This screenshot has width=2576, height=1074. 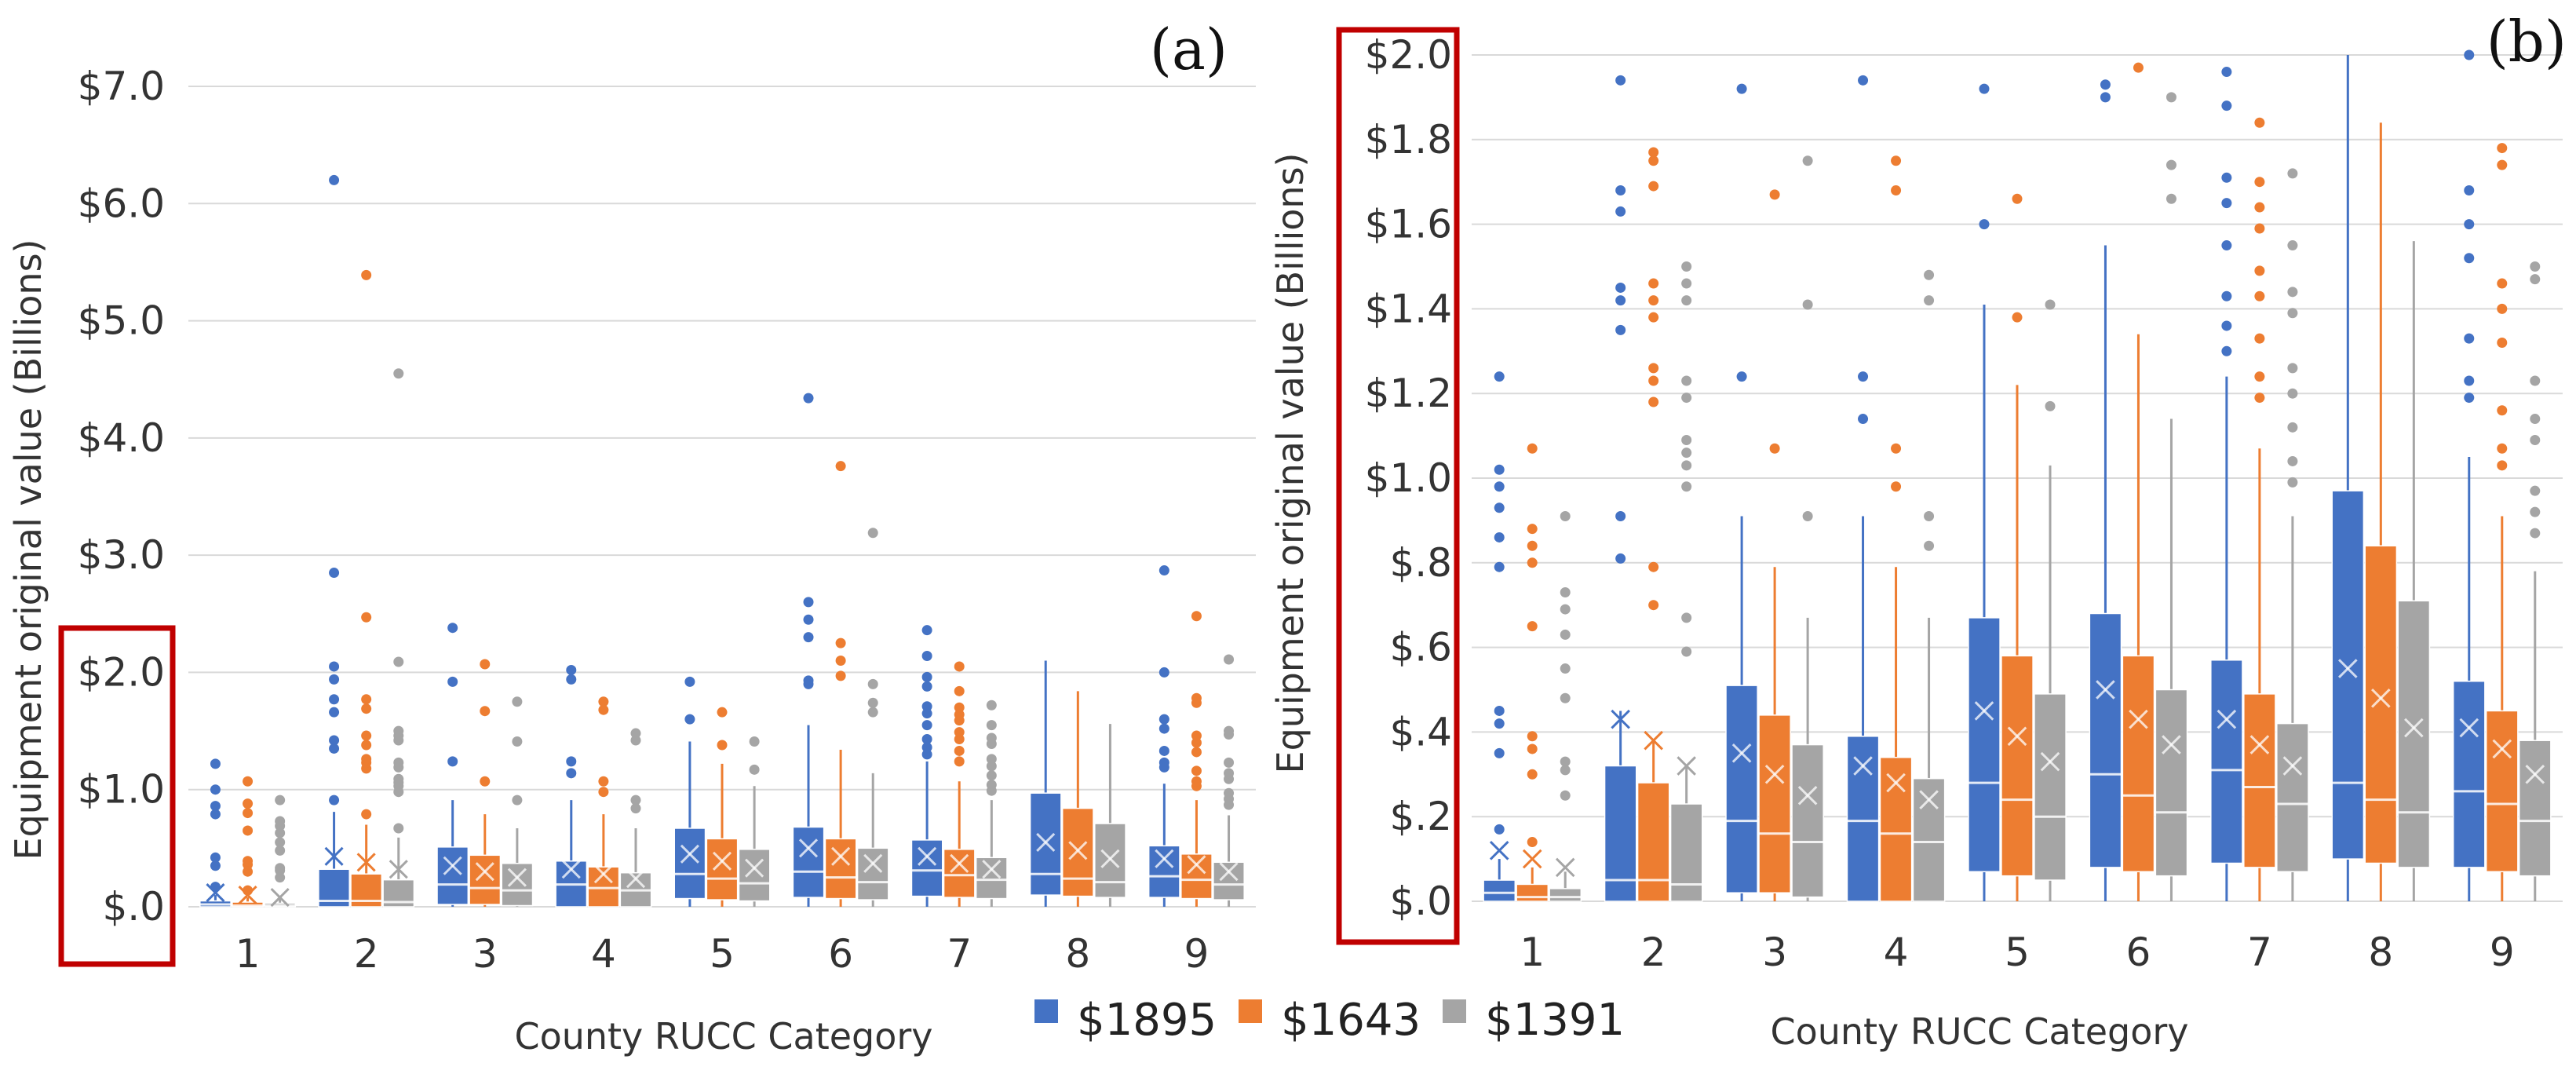 What do you see at coordinates (1741, 753) in the screenshot?
I see `mean-marker-b-b-cat3-s1895` at bounding box center [1741, 753].